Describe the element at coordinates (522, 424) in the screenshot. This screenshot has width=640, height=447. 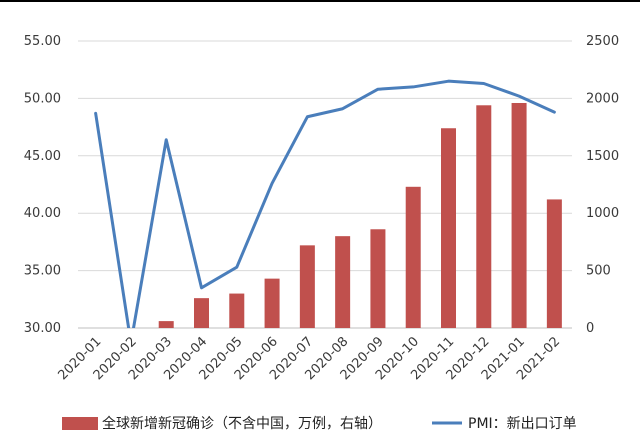
I see `legend-line-label: PMI：新出口订单` at that location.